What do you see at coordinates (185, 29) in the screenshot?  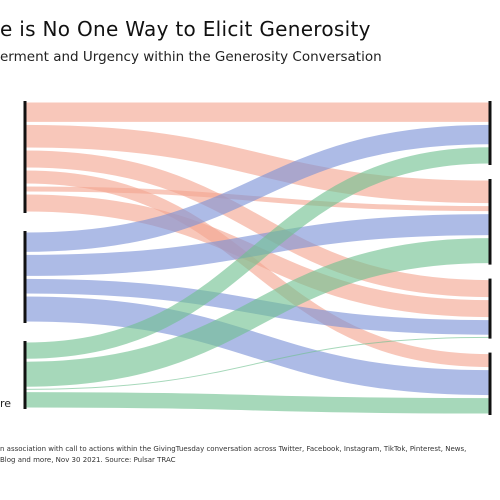 I see `chart-title: e is No One Way to Elicit Generosity` at bounding box center [185, 29].